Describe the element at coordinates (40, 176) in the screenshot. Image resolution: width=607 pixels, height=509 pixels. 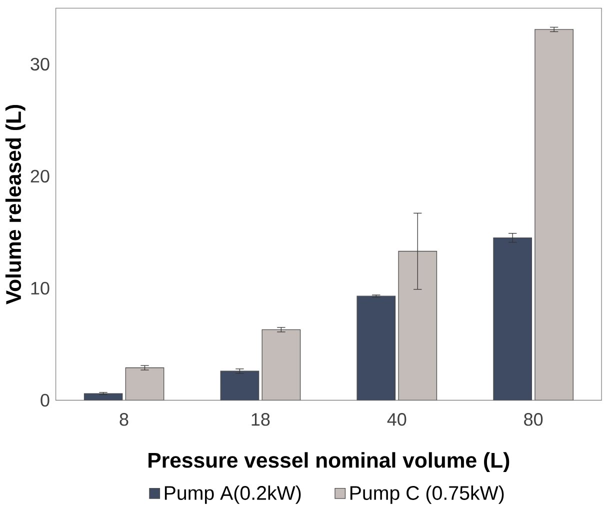
I see `y-tick-label: 20` at that location.